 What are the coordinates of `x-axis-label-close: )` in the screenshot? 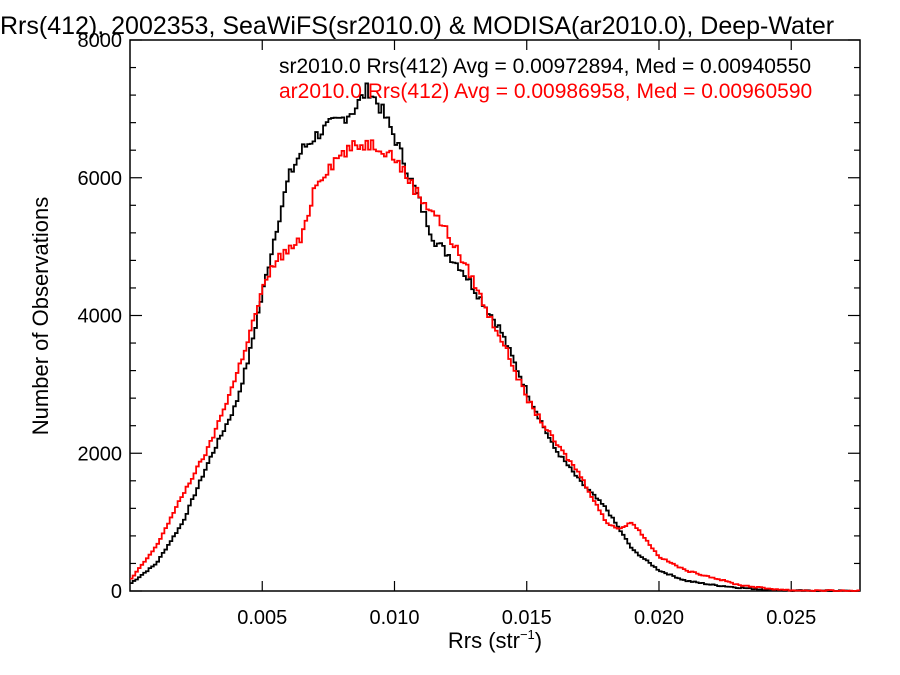 It's located at (538, 640).